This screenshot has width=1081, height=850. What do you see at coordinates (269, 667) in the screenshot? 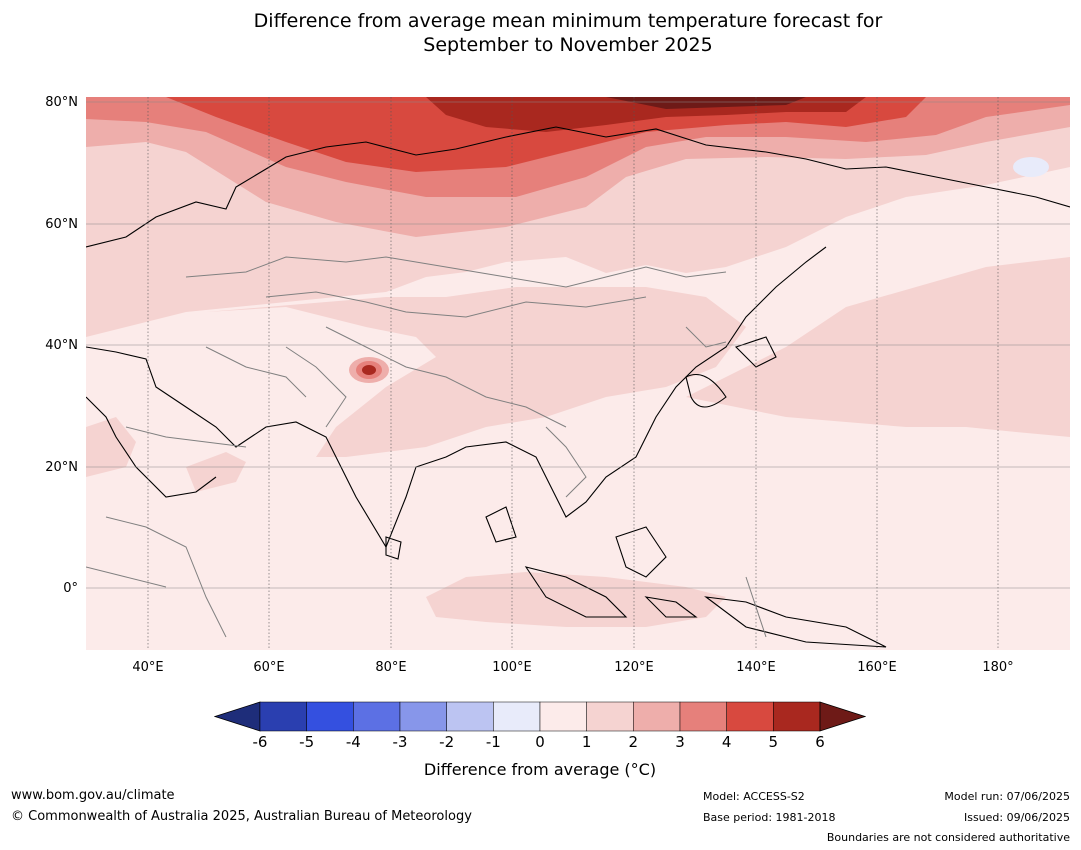
I see `lon-label-60e: 60°E` at bounding box center [269, 667].